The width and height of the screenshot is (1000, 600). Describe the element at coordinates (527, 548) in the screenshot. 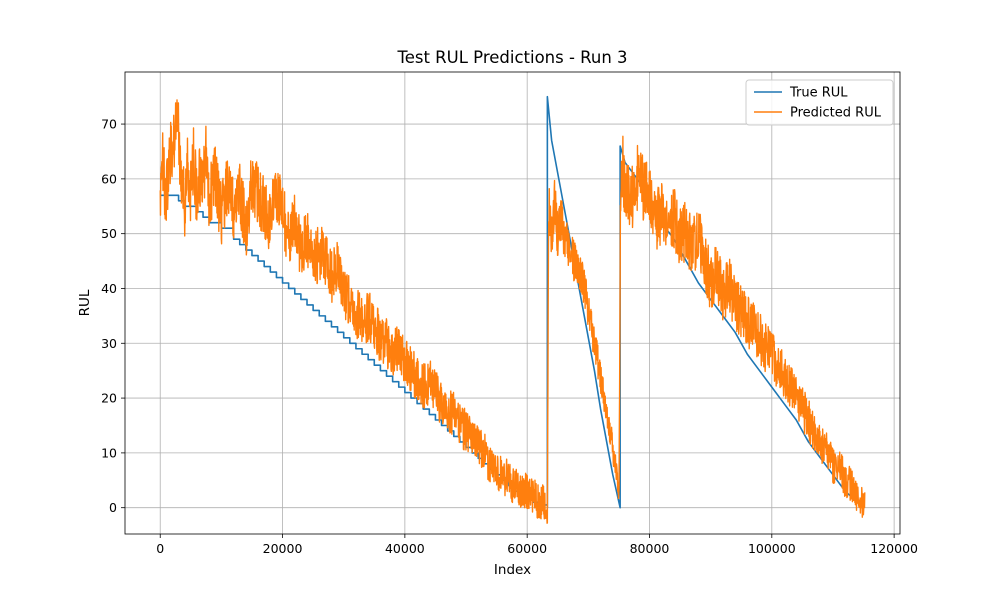

I see `x-tick-label: 60000` at that location.